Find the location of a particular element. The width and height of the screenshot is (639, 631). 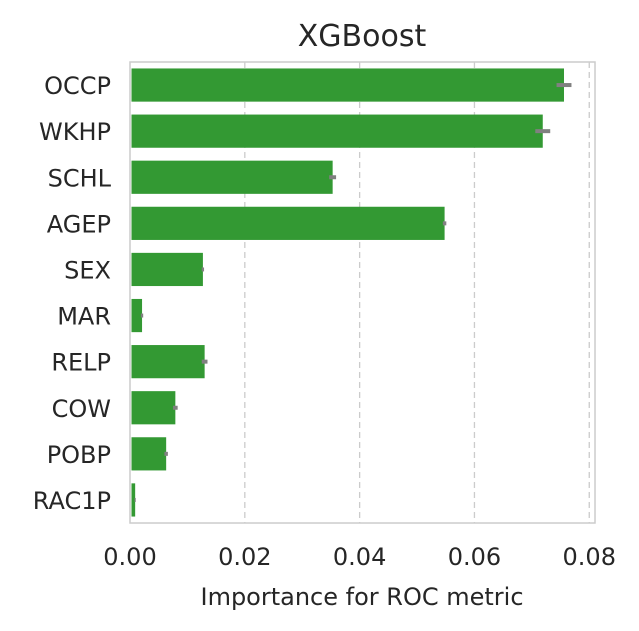

y-tick-label: OCCP is located at coordinates (77, 86).